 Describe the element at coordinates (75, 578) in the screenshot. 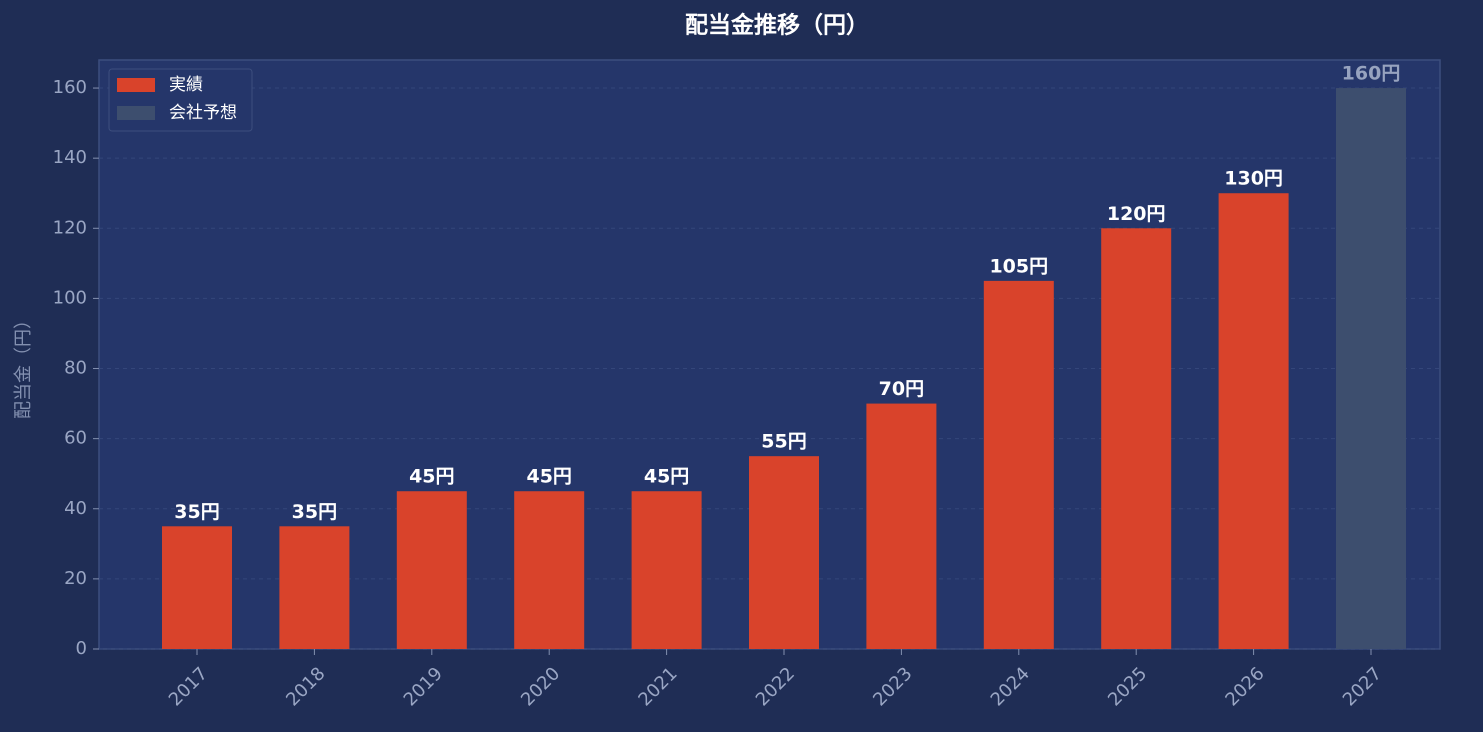

I see `y-tick-label: 20` at that location.